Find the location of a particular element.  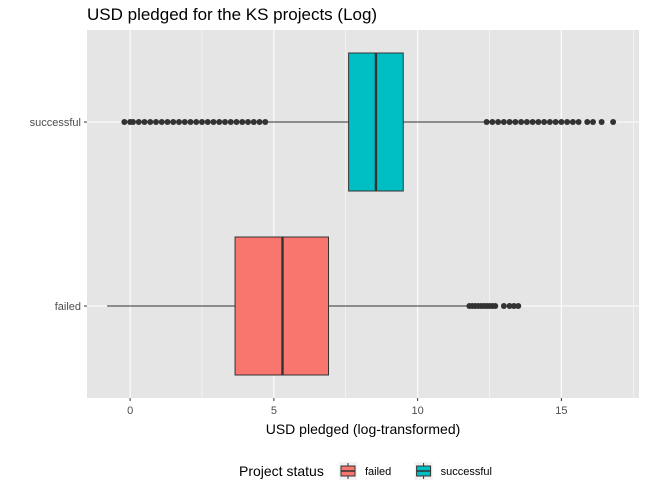

legend-title: Project status is located at coordinates (281, 471).